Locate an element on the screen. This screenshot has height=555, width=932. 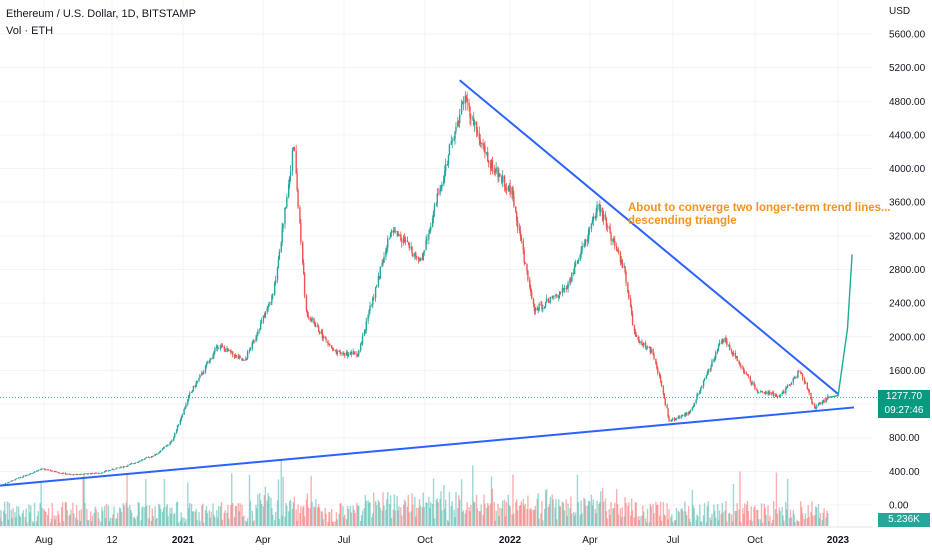
volume-bars is located at coordinates (414, 492).